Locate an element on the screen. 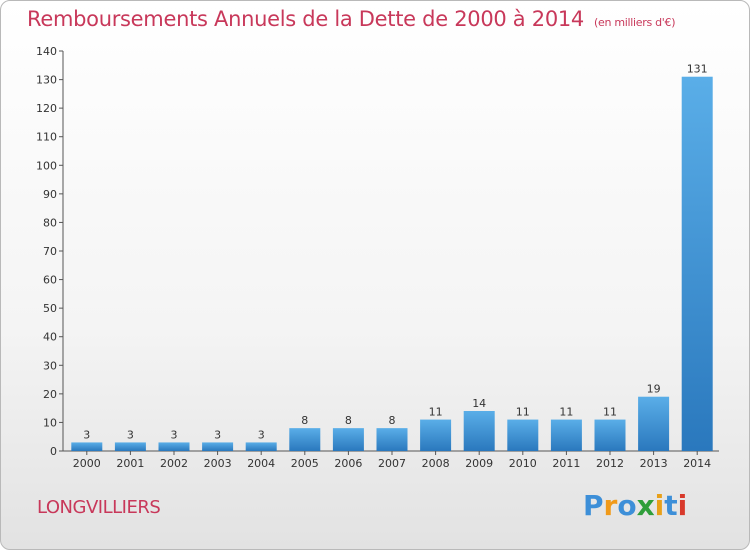  x-tick-label: 2001 is located at coordinates (130, 463).